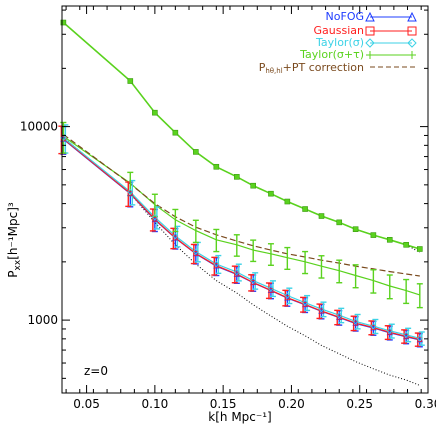  Describe the element at coordinates (42, 320) in the screenshot. I see `y-tick-label: 1000` at that location.